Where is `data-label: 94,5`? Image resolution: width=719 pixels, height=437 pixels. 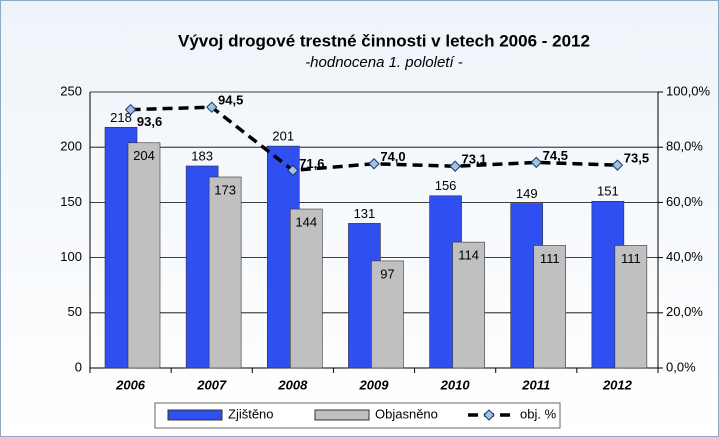
data-label: 94,5 is located at coordinates (230, 100).